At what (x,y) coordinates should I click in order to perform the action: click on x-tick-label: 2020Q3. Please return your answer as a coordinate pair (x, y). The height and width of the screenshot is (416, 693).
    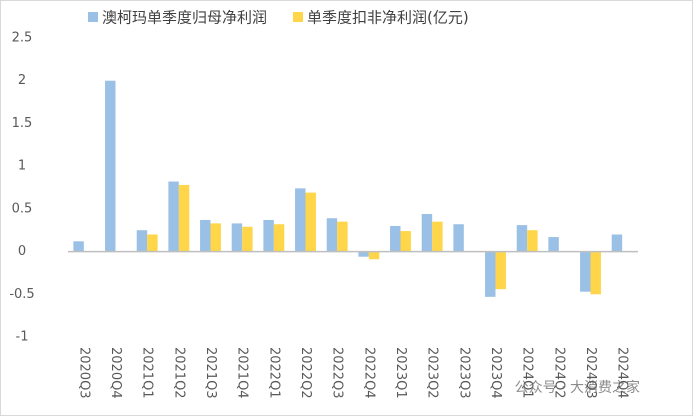
    Looking at the image, I should click on (83, 373).